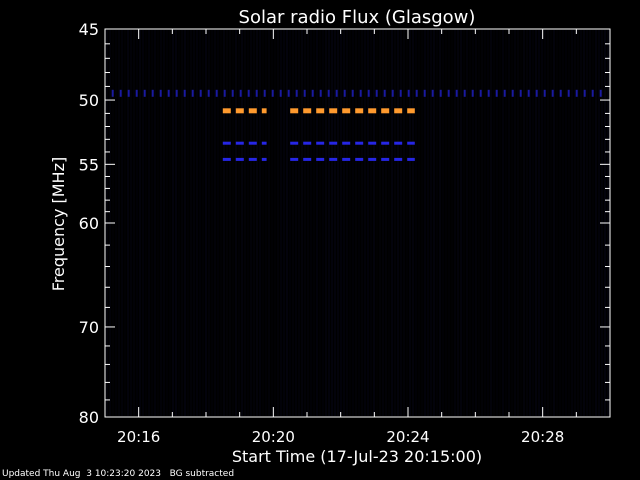 The width and height of the screenshot is (640, 480). I want to click on x-tick-label: 20:28, so click(542, 437).